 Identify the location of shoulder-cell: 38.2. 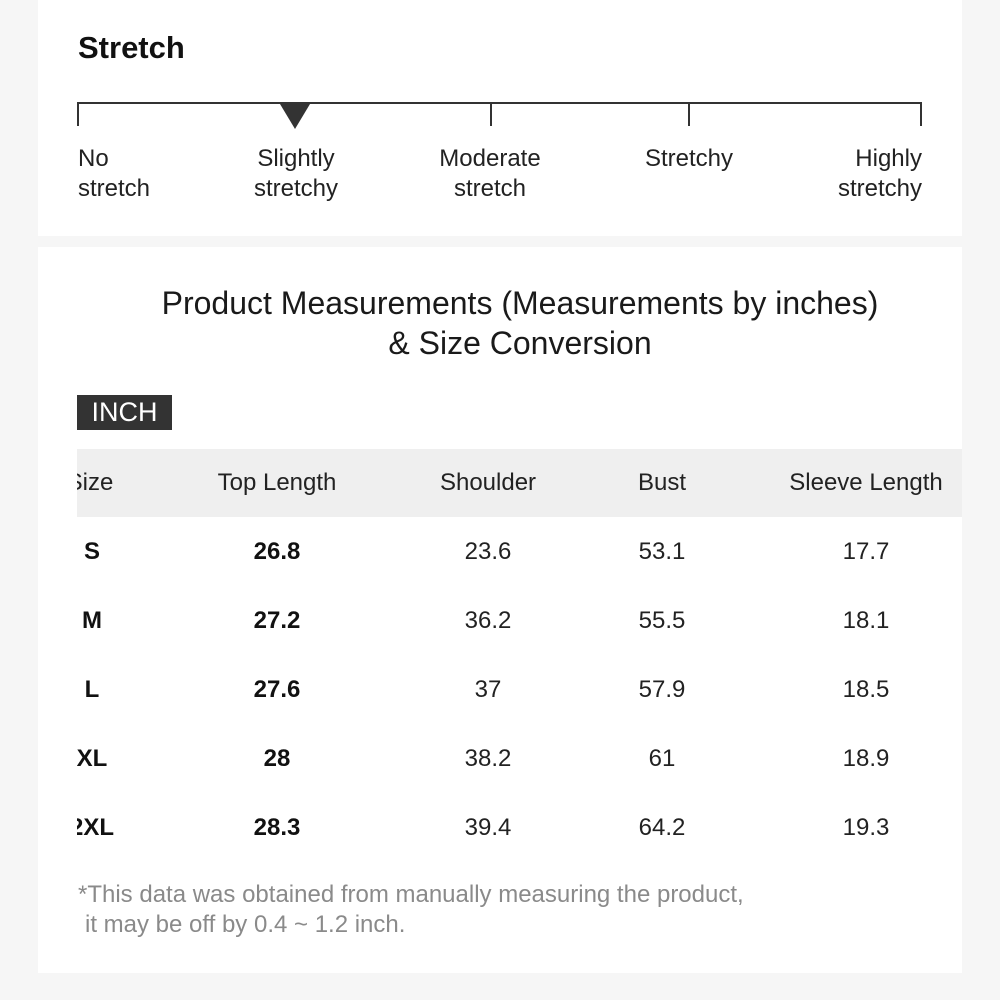
(488, 758).